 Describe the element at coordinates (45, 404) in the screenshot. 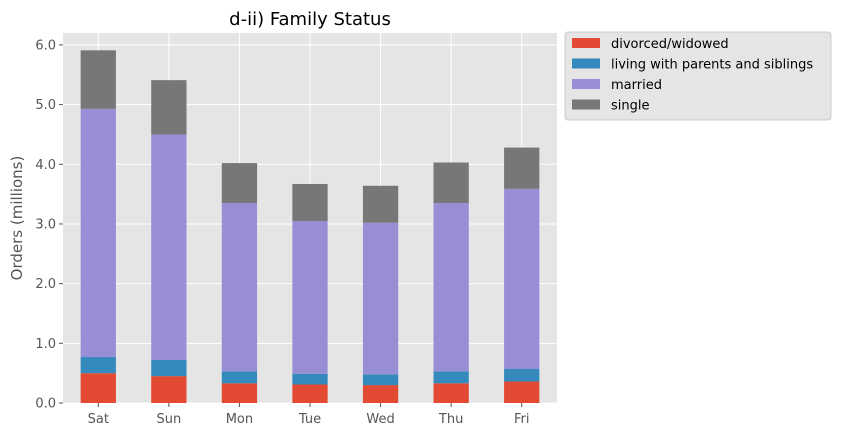

I see `y-tick-label: 0.0` at that location.